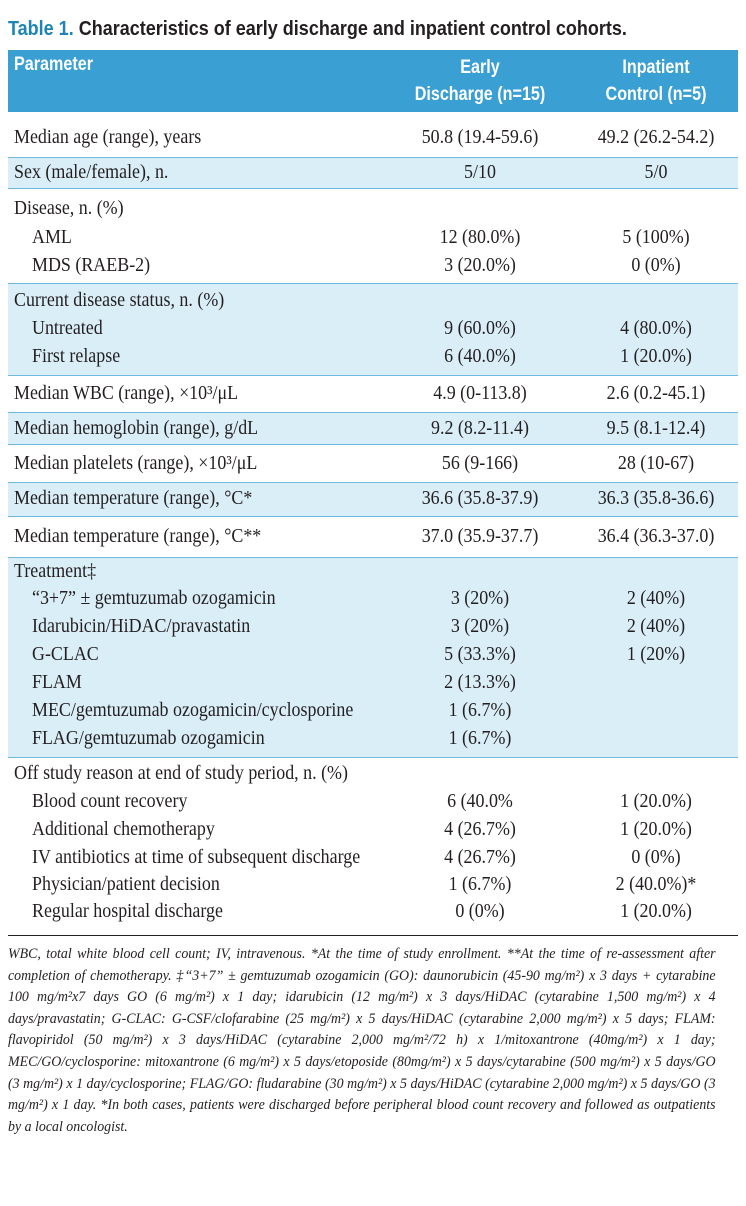 The height and width of the screenshot is (1206, 746). What do you see at coordinates (136, 428) in the screenshot?
I see `row-label: Median hemoglobin (range), g/dL` at bounding box center [136, 428].